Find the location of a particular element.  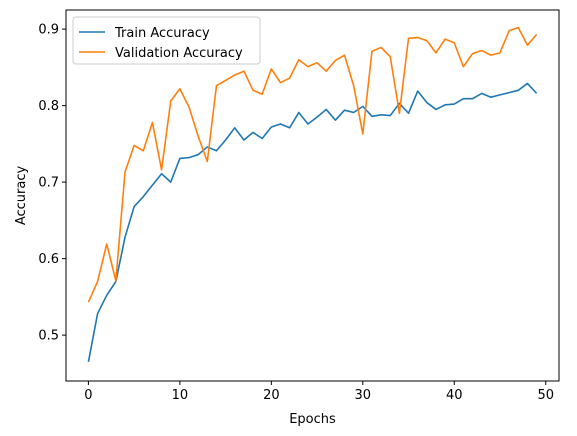

y-axis: 0.5 0.6 0.7 0.8 0.9 is located at coordinates (52, 183).